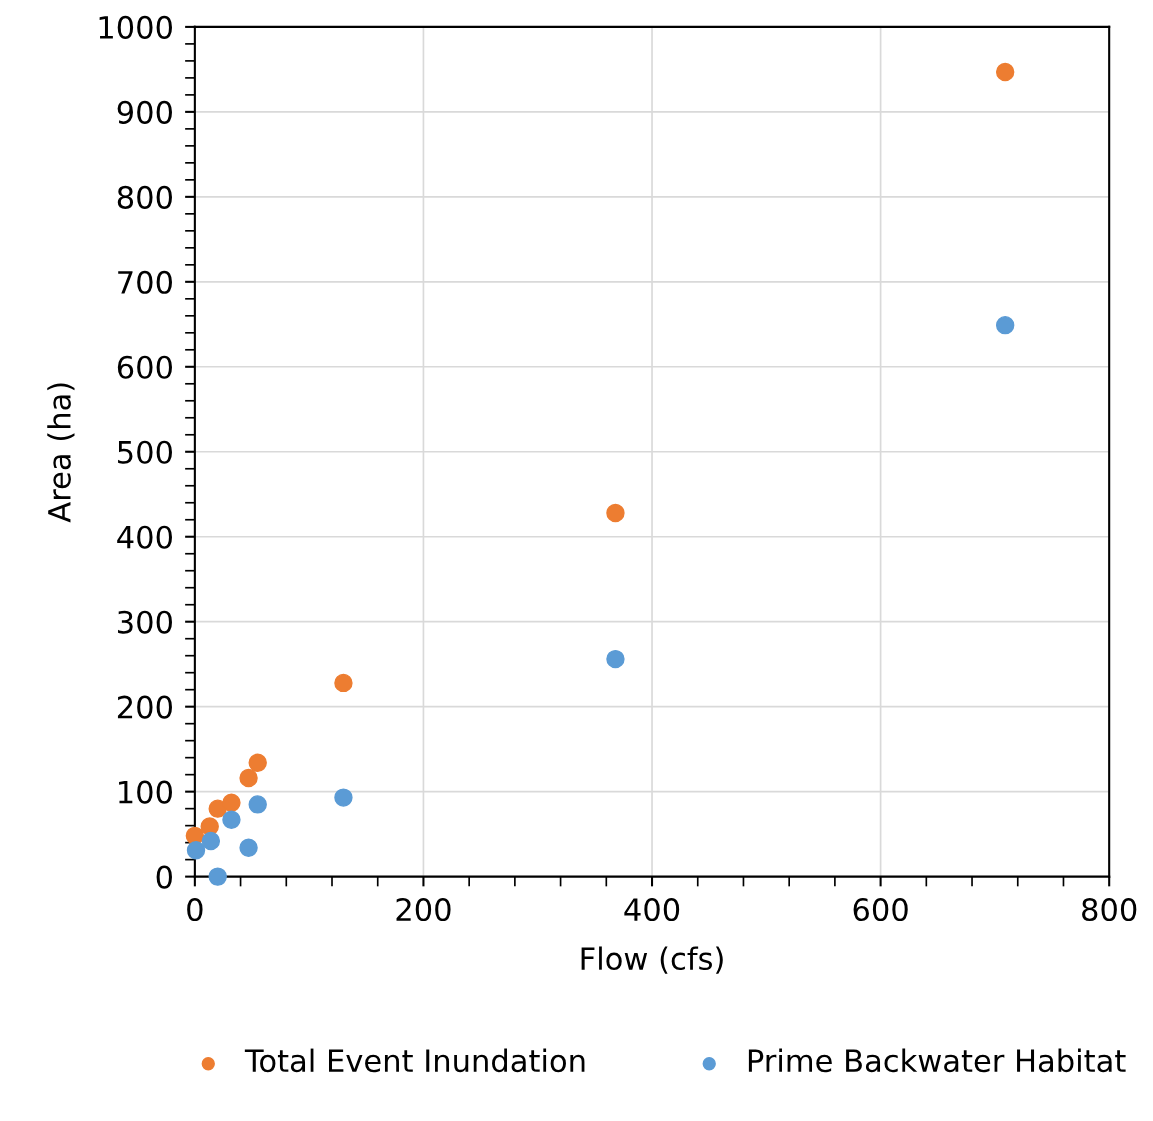 The height and width of the screenshot is (1121, 1153). What do you see at coordinates (144, 112) in the screenshot?
I see `y-tick-label: 900` at bounding box center [144, 112].